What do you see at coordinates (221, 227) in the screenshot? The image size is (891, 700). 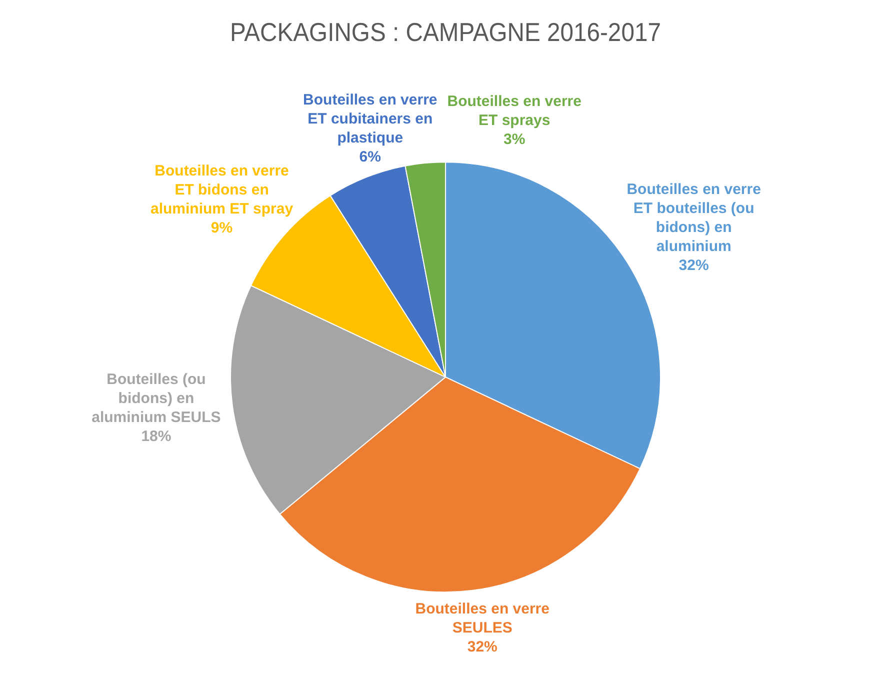 I see `data-label: 9%` at bounding box center [221, 227].